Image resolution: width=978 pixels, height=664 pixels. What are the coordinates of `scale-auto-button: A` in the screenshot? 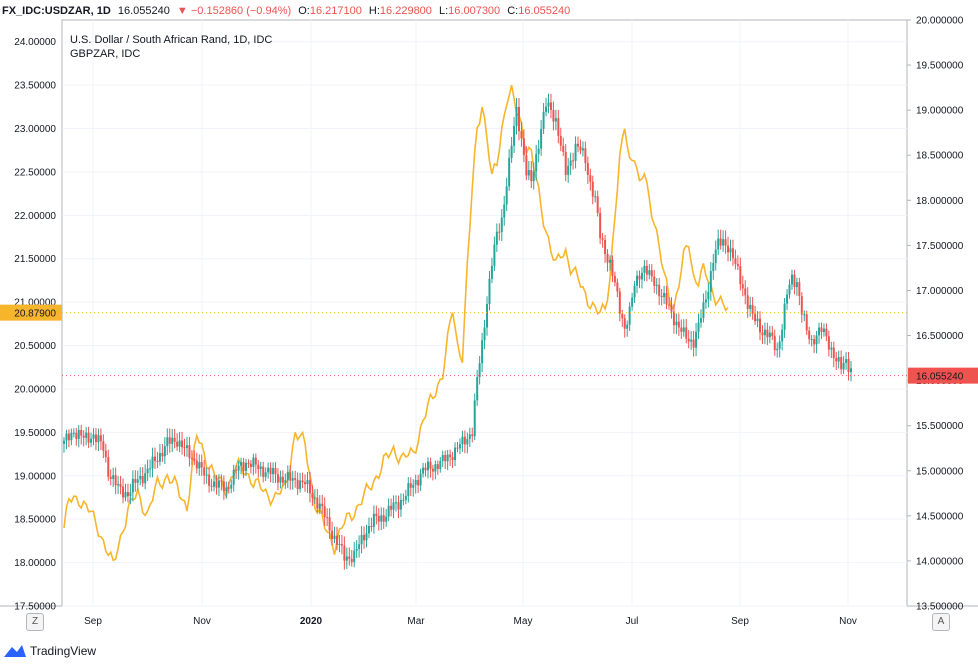 It's located at (941, 622).